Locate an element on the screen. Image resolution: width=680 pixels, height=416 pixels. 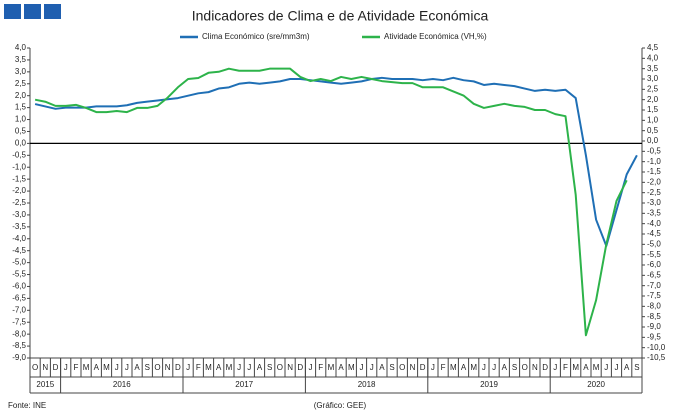
y2-tick-label: -1,5 is located at coordinates (654, 171).